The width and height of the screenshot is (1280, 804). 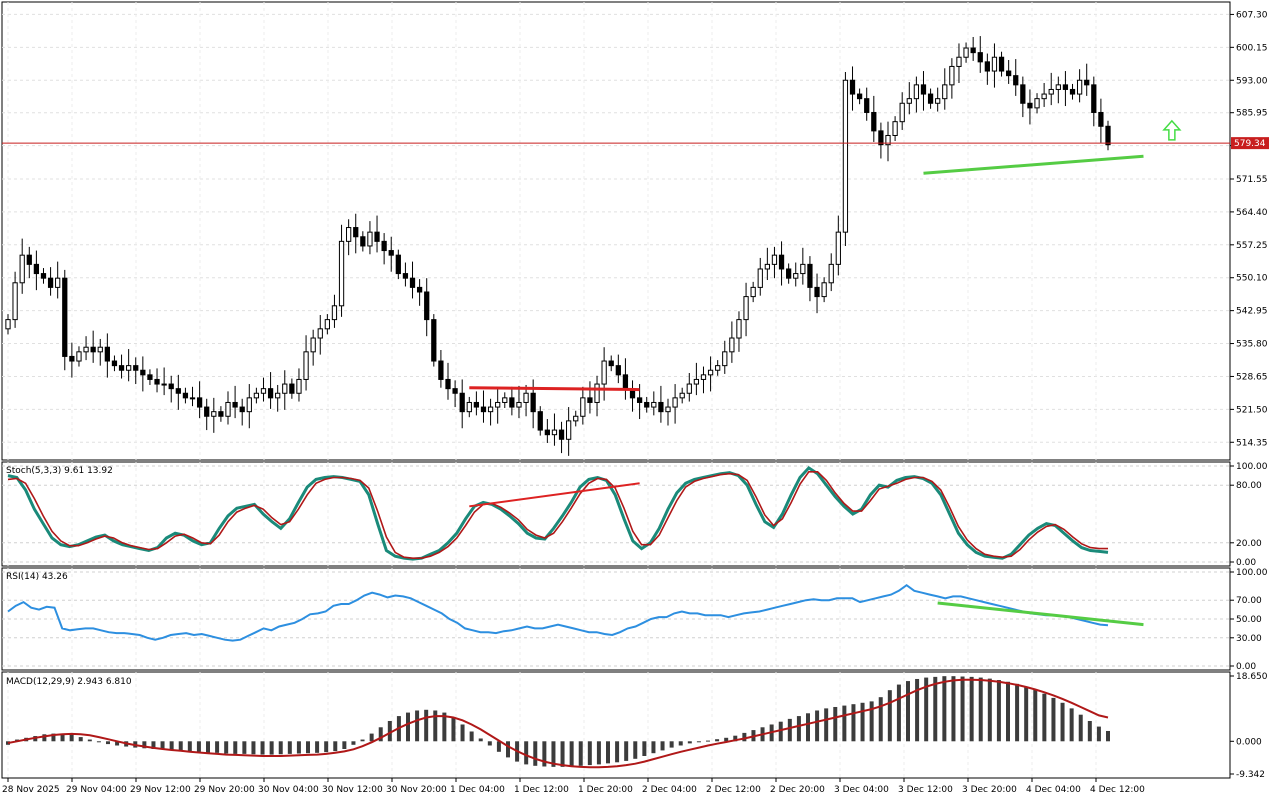 What do you see at coordinates (160, 790) in the screenshot?
I see `x-tick-label: 29 Nov 12:00` at bounding box center [160, 790].